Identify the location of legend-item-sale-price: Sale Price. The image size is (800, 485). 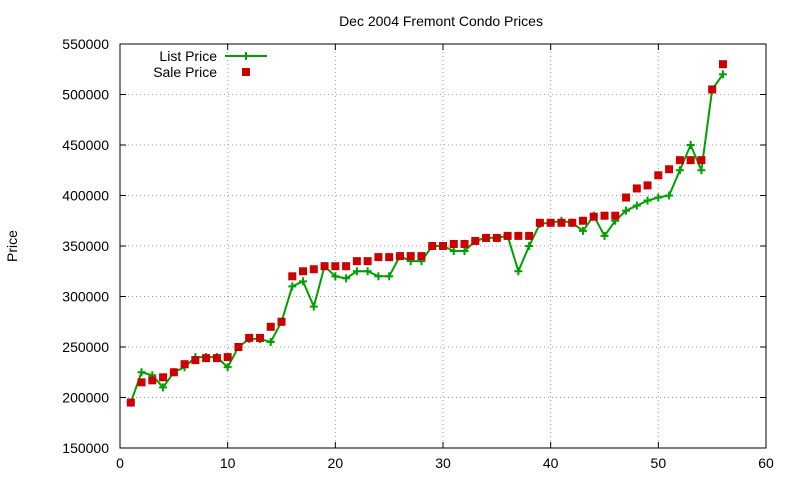
(201, 72).